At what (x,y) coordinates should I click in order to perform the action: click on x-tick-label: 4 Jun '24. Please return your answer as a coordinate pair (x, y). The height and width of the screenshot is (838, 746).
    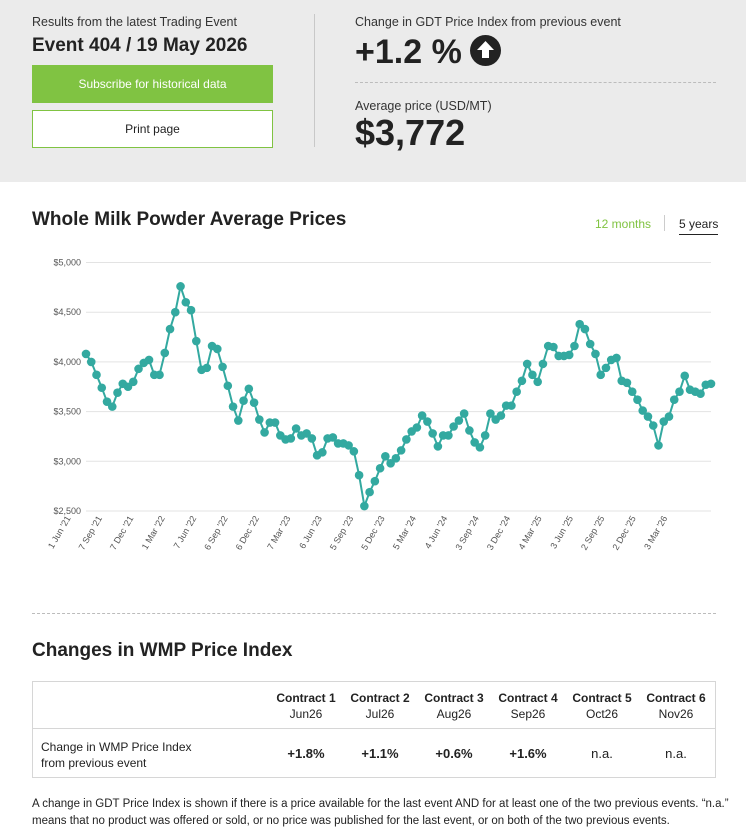
    Looking at the image, I should click on (436, 532).